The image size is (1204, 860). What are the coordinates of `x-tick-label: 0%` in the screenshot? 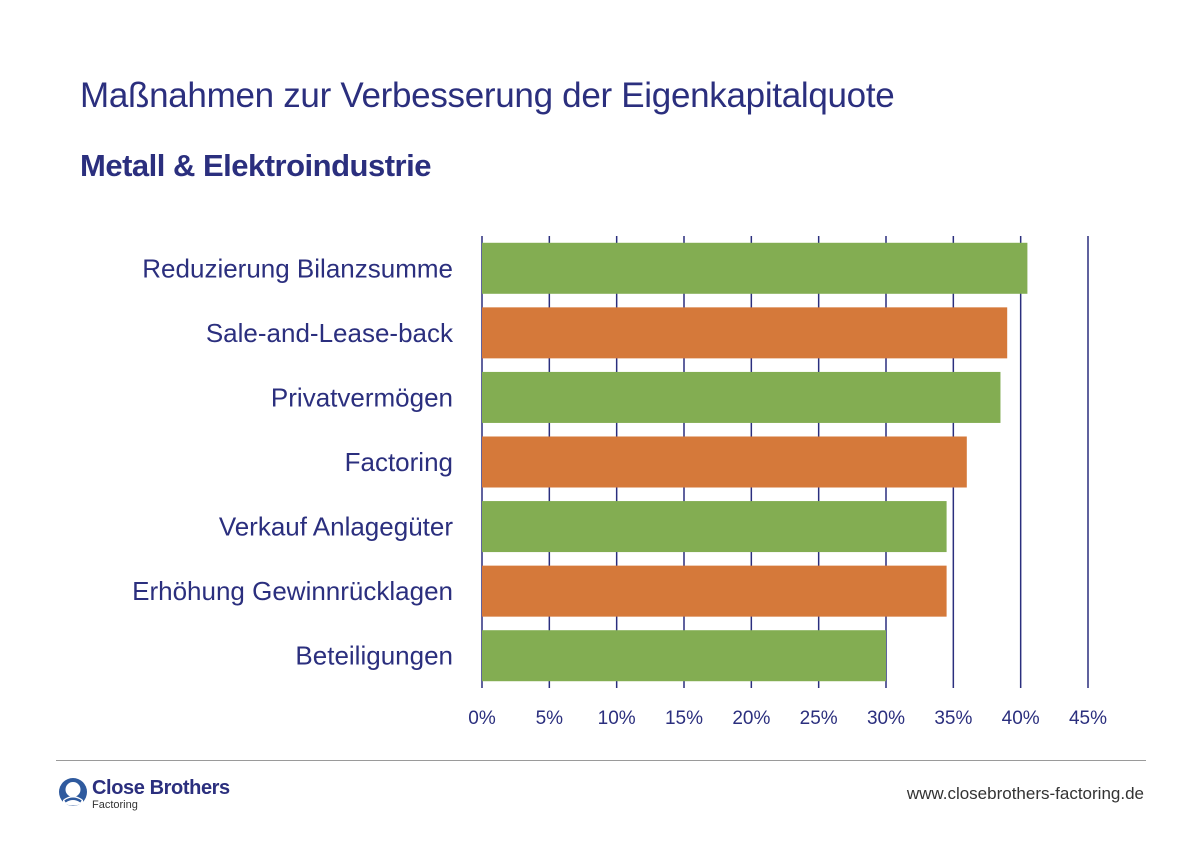 It's located at (482, 718).